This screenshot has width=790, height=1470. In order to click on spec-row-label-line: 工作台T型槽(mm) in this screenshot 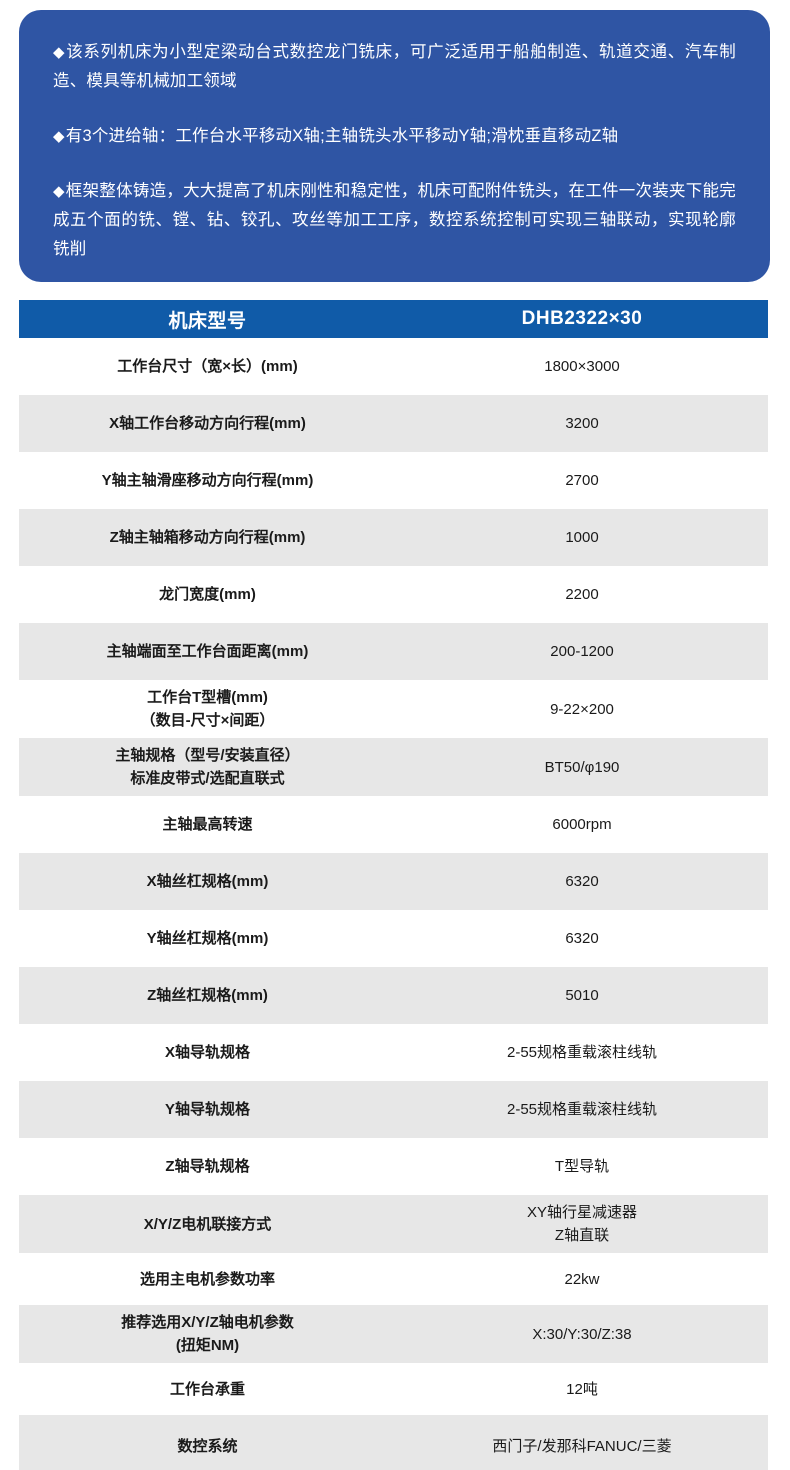, I will do `click(207, 697)`.